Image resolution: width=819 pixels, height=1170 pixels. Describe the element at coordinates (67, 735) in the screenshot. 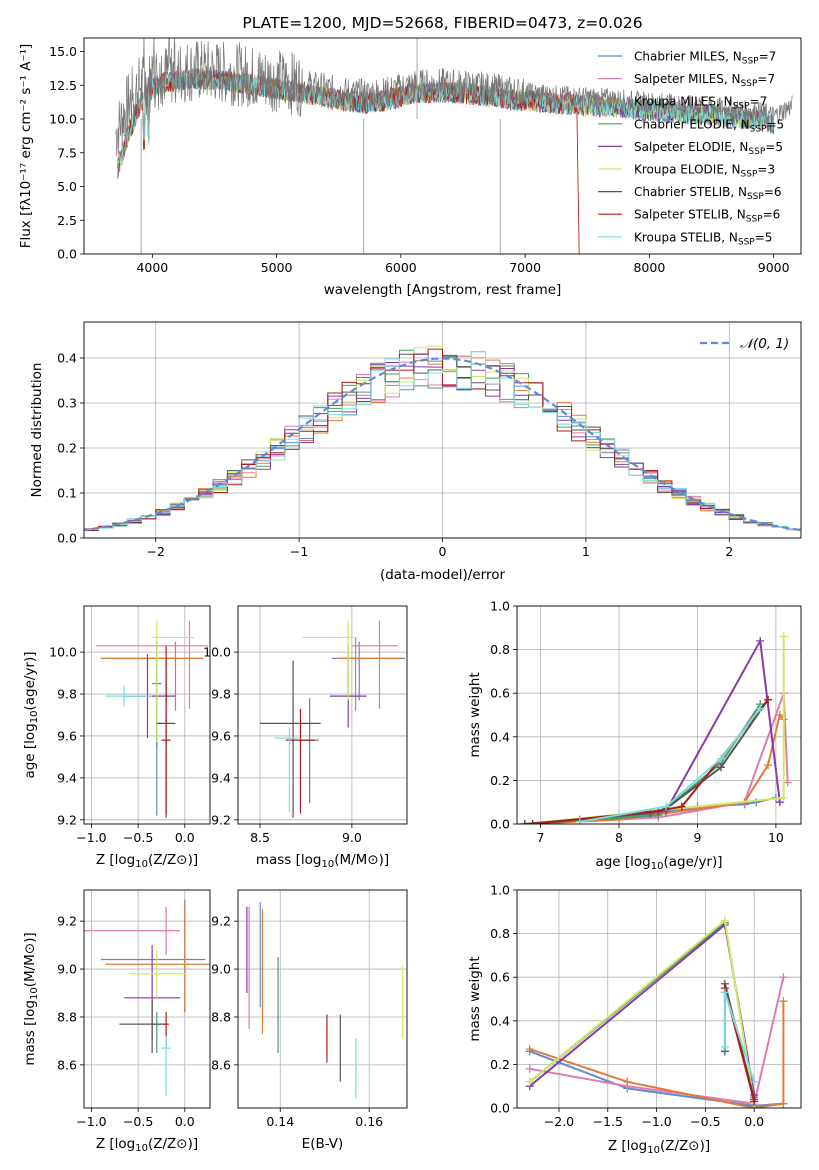

I see `y-tick-label: 9.6` at that location.